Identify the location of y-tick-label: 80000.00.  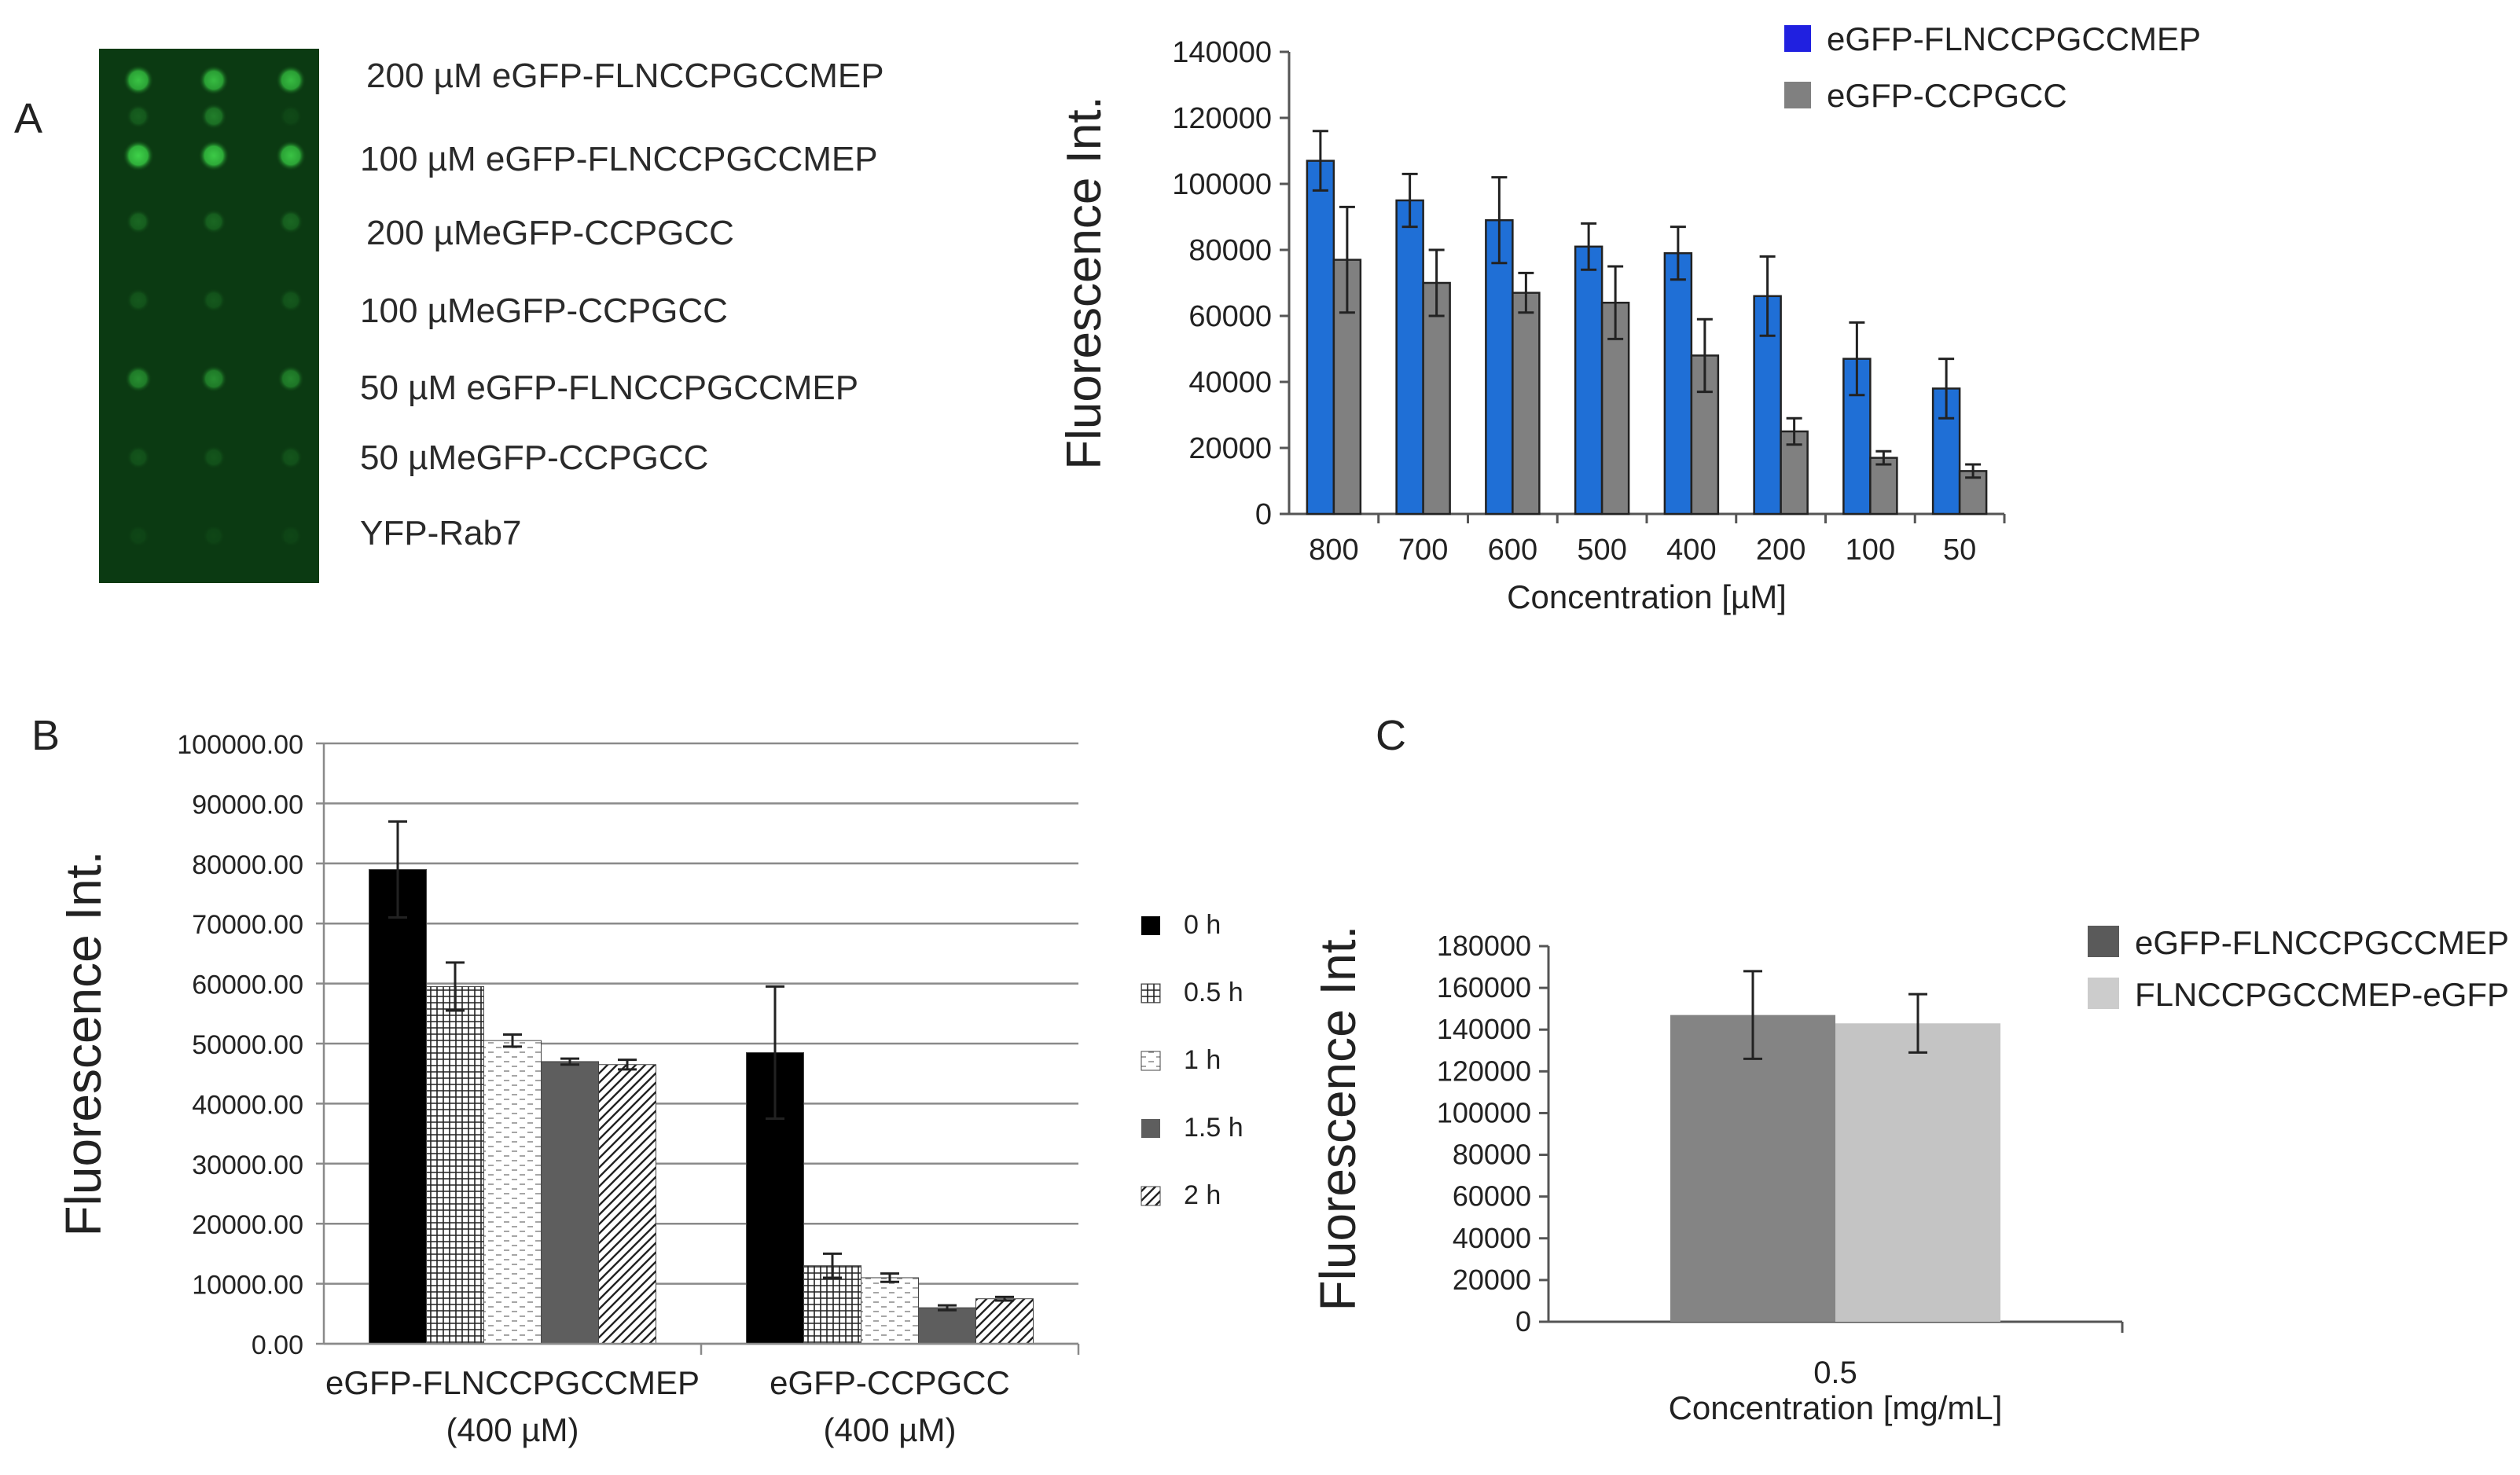
(247, 865).